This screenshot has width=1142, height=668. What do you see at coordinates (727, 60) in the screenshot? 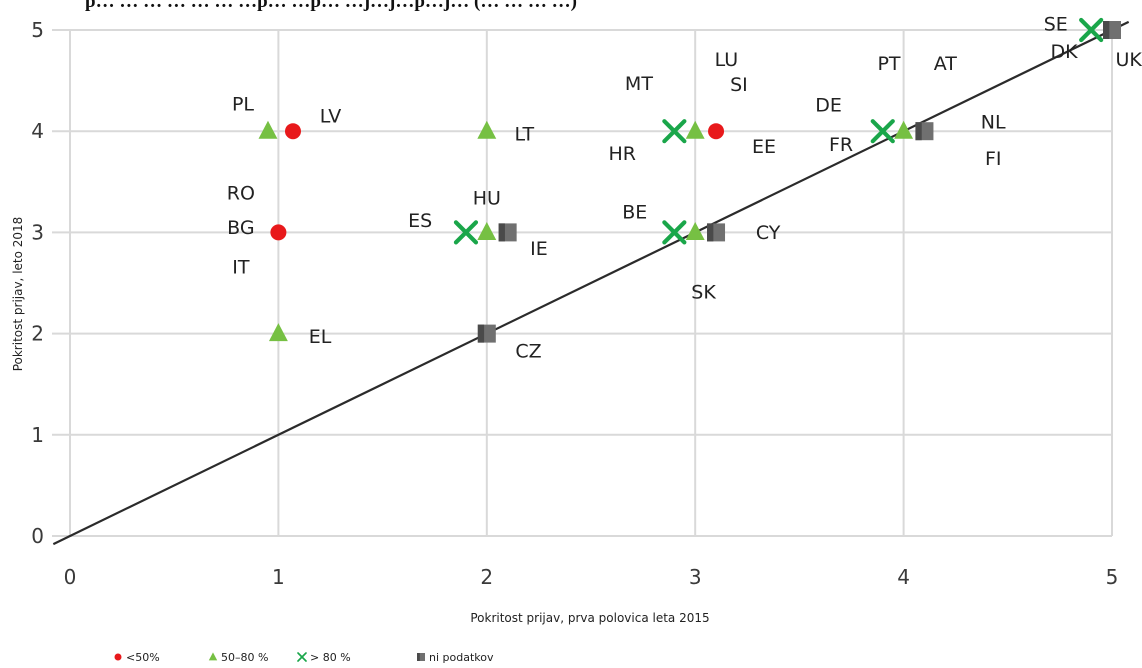
I see `country-label: LU` at bounding box center [727, 60].